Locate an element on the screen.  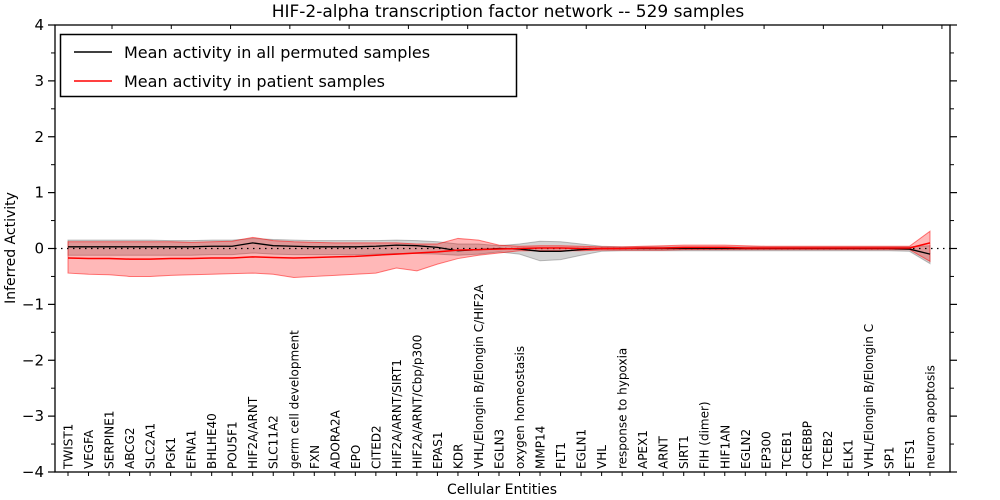
mean-lines is located at coordinates (499, 251).